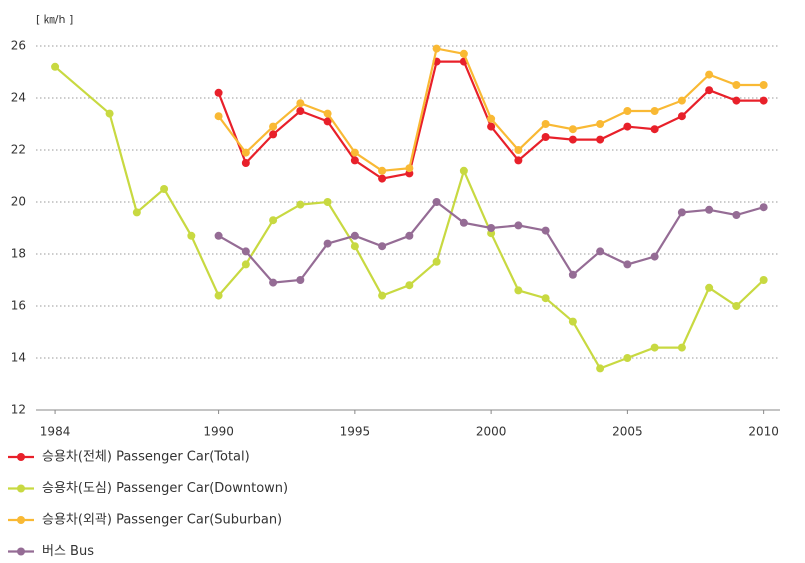 The image size is (805, 563). Describe the element at coordinates (146, 457) in the screenshot. I see `legend-label: 승용차(전체) Passenger Car(Total)` at that location.